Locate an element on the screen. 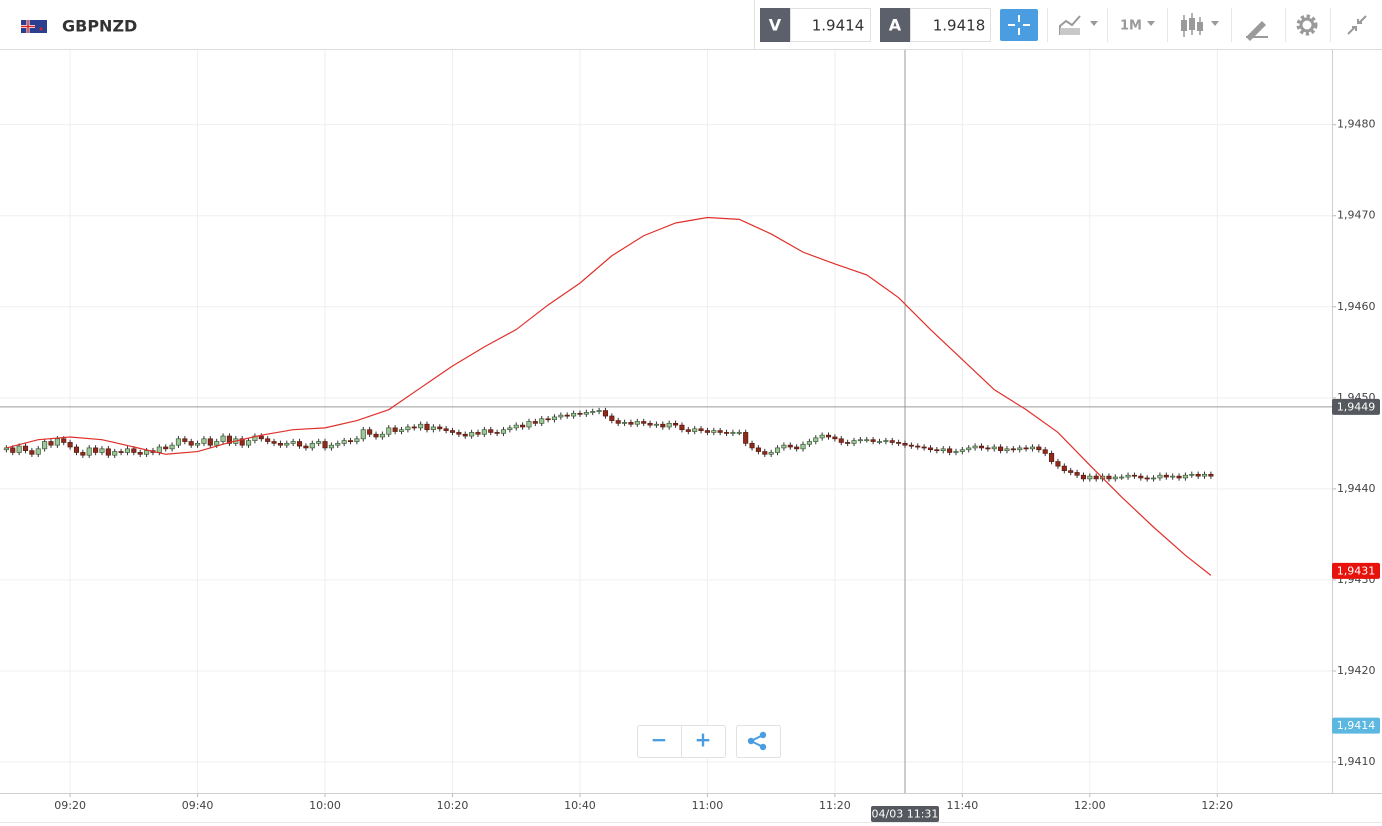 The height and width of the screenshot is (826, 1382). x-tick-label: 11:00 is located at coordinates (708, 805).